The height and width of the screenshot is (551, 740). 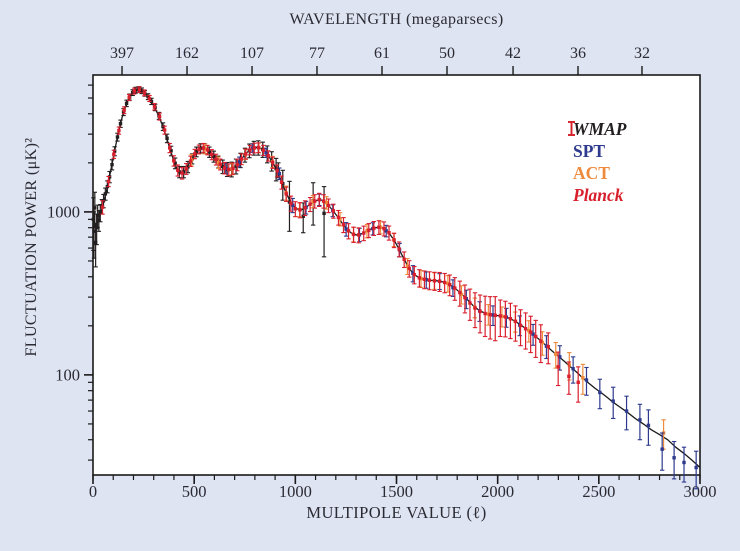 What do you see at coordinates (317, 53) in the screenshot?
I see `top-axis-tick-label: 77` at bounding box center [317, 53].